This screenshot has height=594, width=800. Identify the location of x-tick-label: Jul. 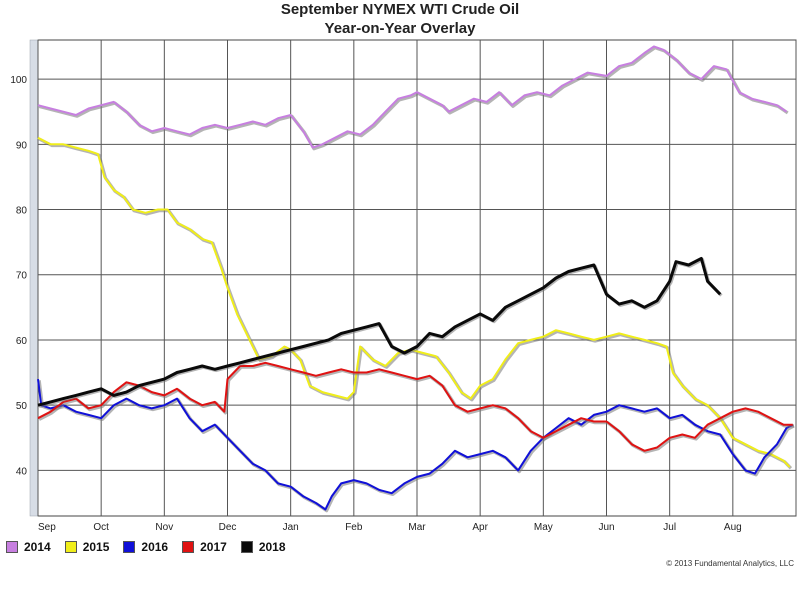
(669, 527).